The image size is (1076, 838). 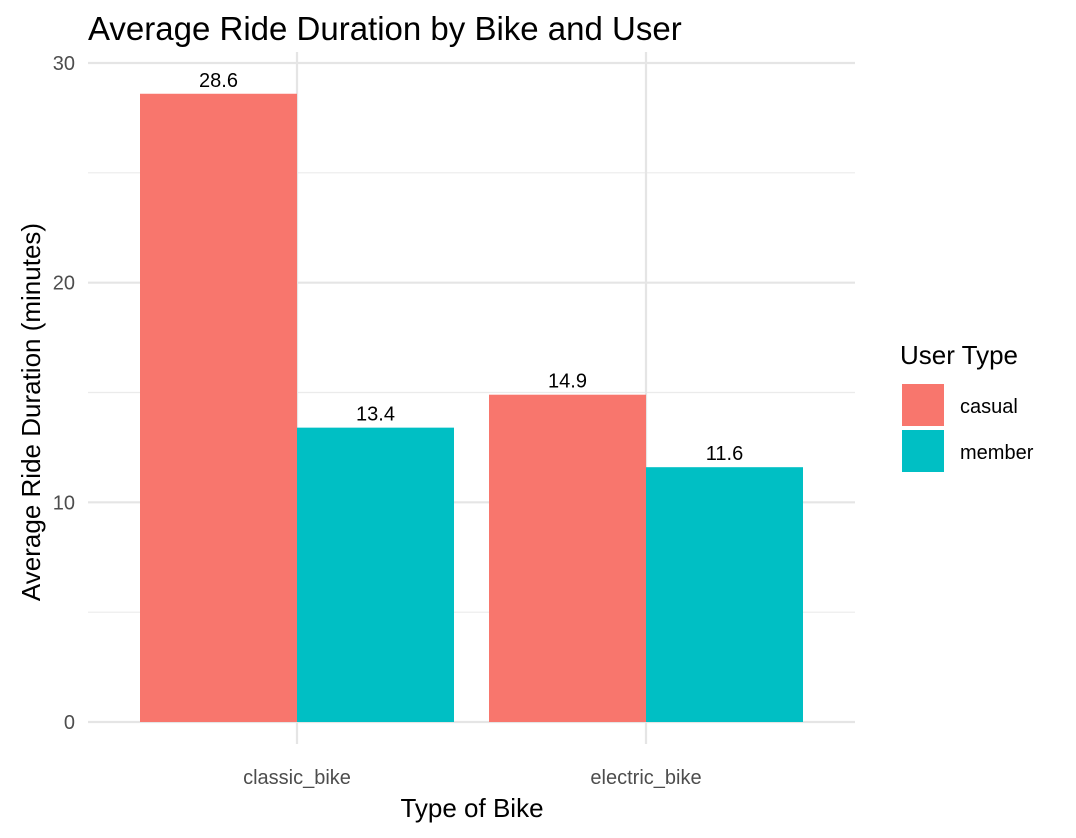 I want to click on legend-label: member, so click(x=997, y=453).